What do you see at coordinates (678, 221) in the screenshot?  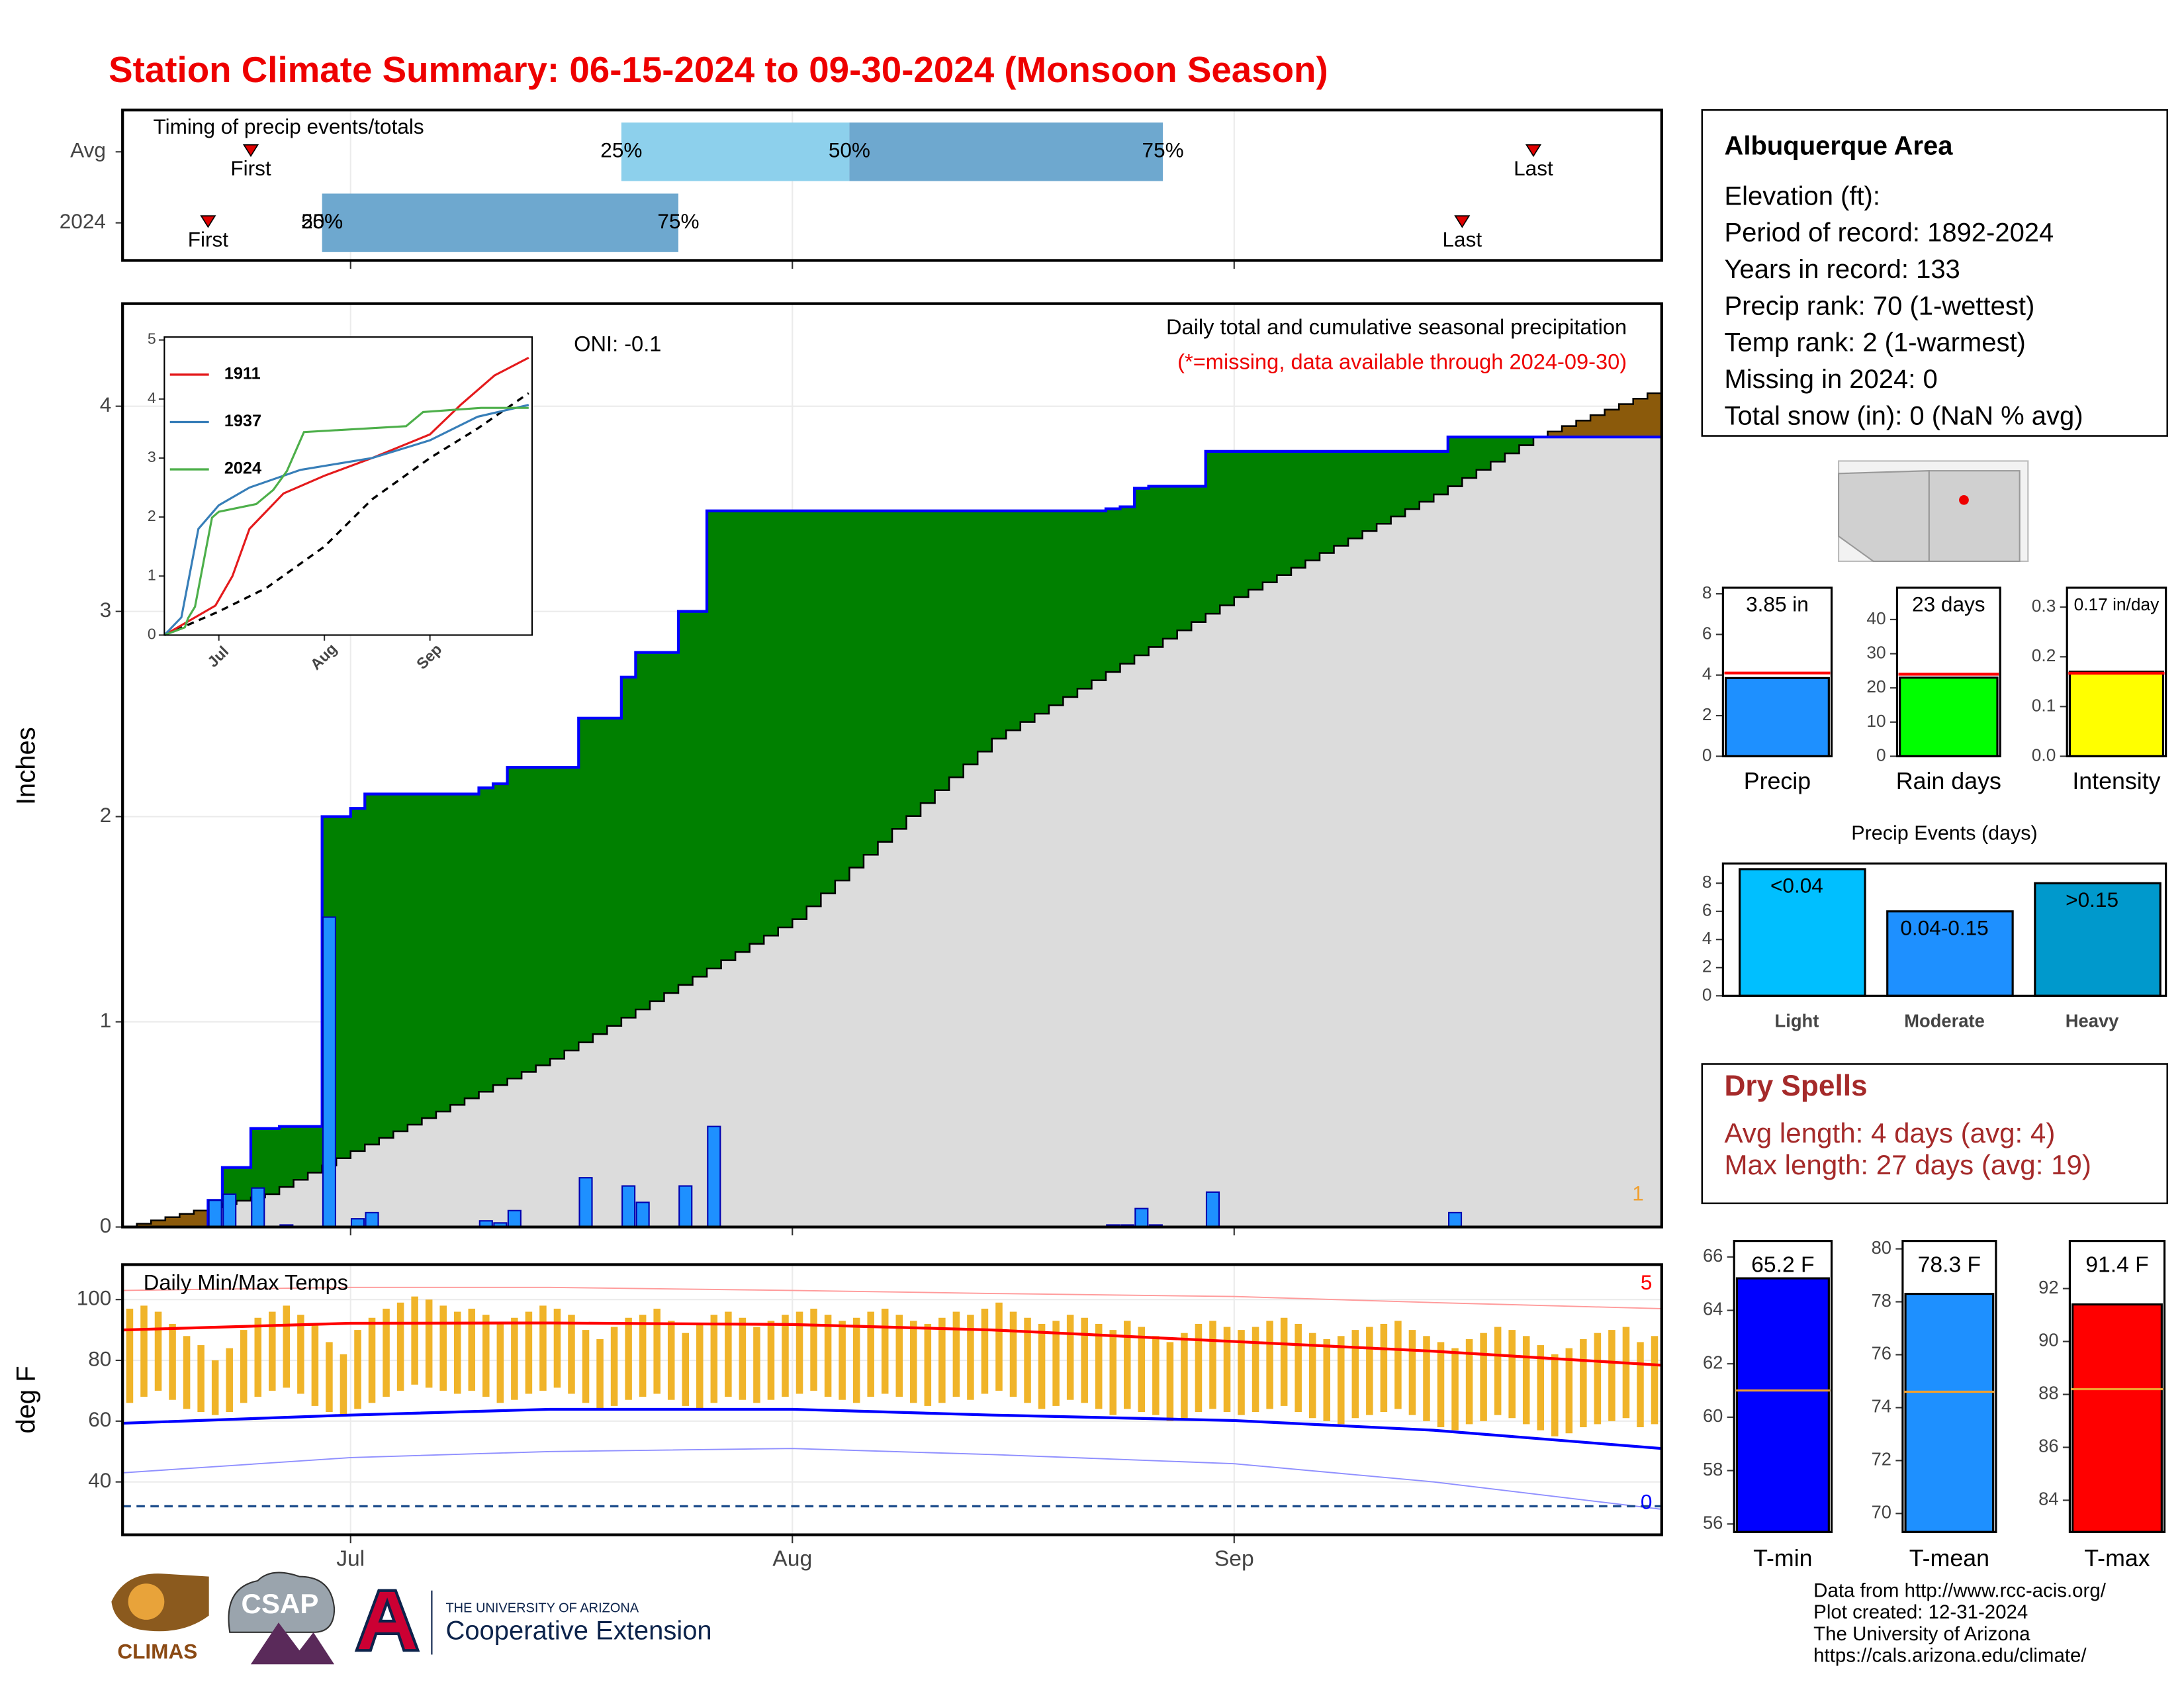 I see `quantile-label: 75%` at bounding box center [678, 221].